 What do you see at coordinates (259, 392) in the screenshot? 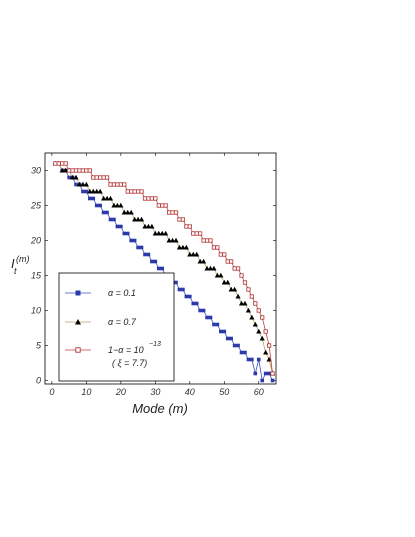
I see `x-tick-label: 60` at bounding box center [259, 392].